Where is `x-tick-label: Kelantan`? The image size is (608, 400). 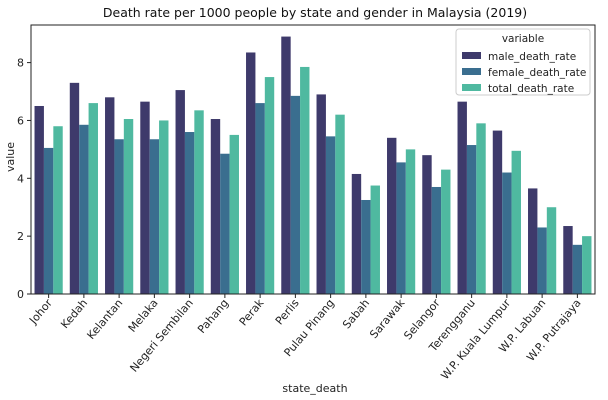 x-tick-label: Kelantan is located at coordinates (104, 319).